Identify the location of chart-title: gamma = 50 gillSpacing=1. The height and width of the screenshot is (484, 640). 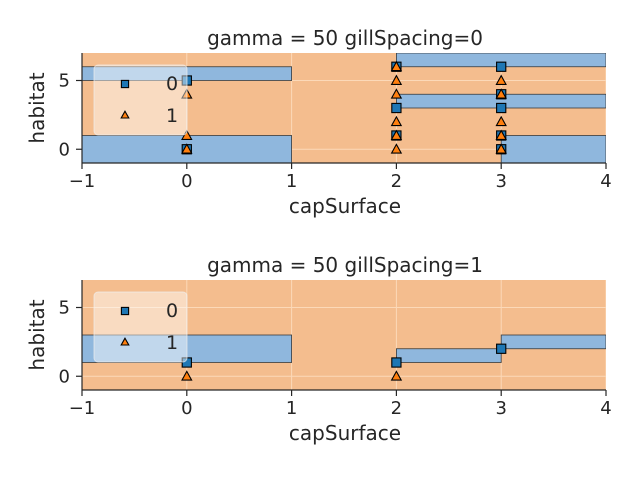
(345, 265).